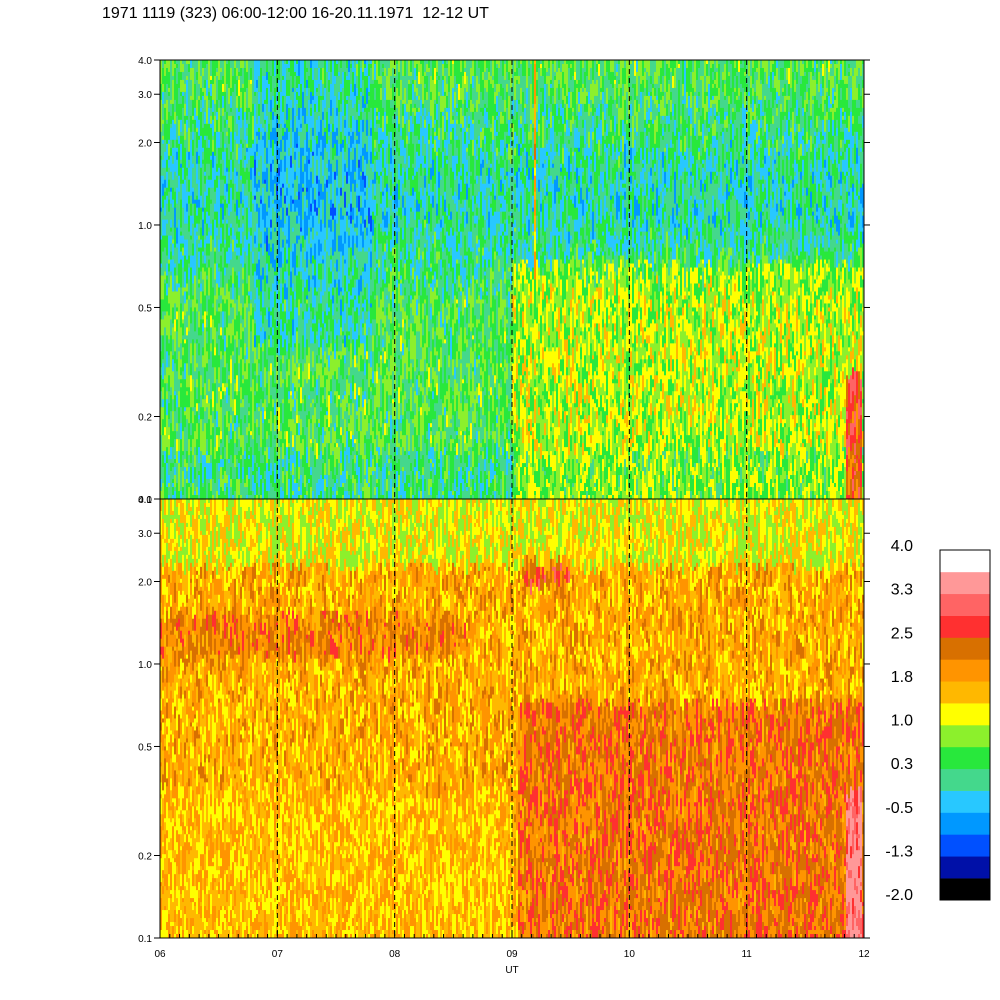 The width and height of the screenshot is (1000, 1000). What do you see at coordinates (937, 721) in the screenshot?
I see `colorbar: 4.0 3.3 2.5 1.8 1.0 0.3 -0.5 -1.3 -2.0` at bounding box center [937, 721].